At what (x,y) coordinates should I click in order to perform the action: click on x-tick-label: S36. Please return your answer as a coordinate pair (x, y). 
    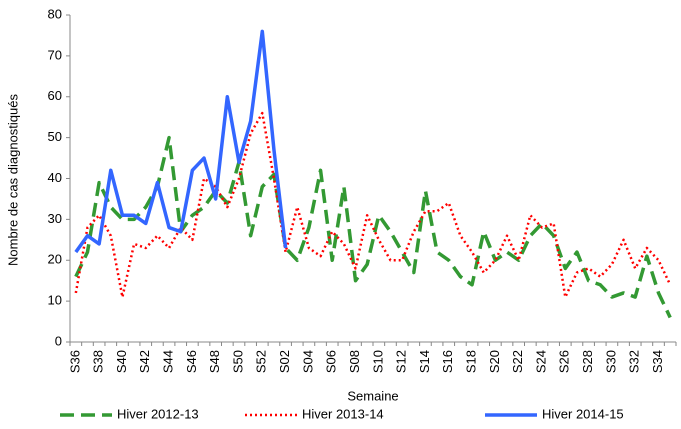
    Looking at the image, I should click on (74, 361).